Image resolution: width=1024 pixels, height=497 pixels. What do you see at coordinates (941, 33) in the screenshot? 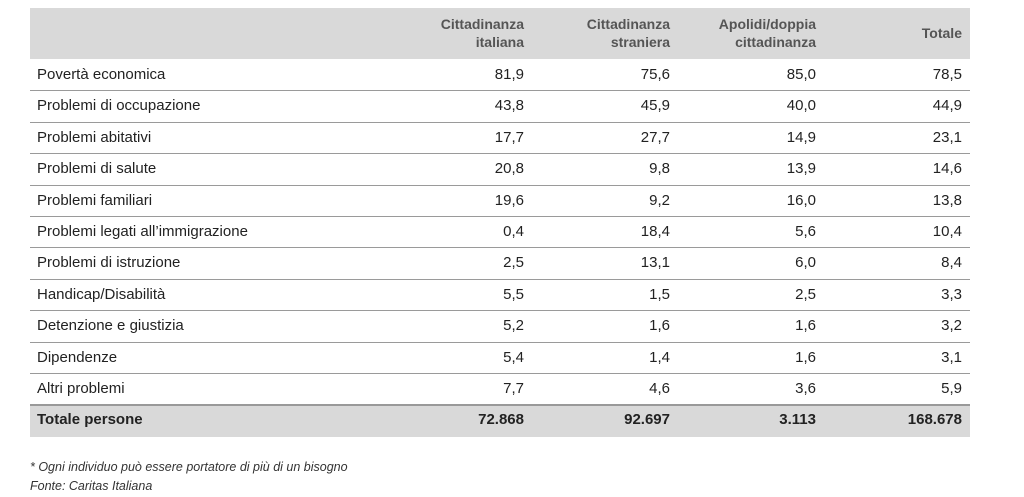
I see `column-header: Totale` at bounding box center [941, 33].